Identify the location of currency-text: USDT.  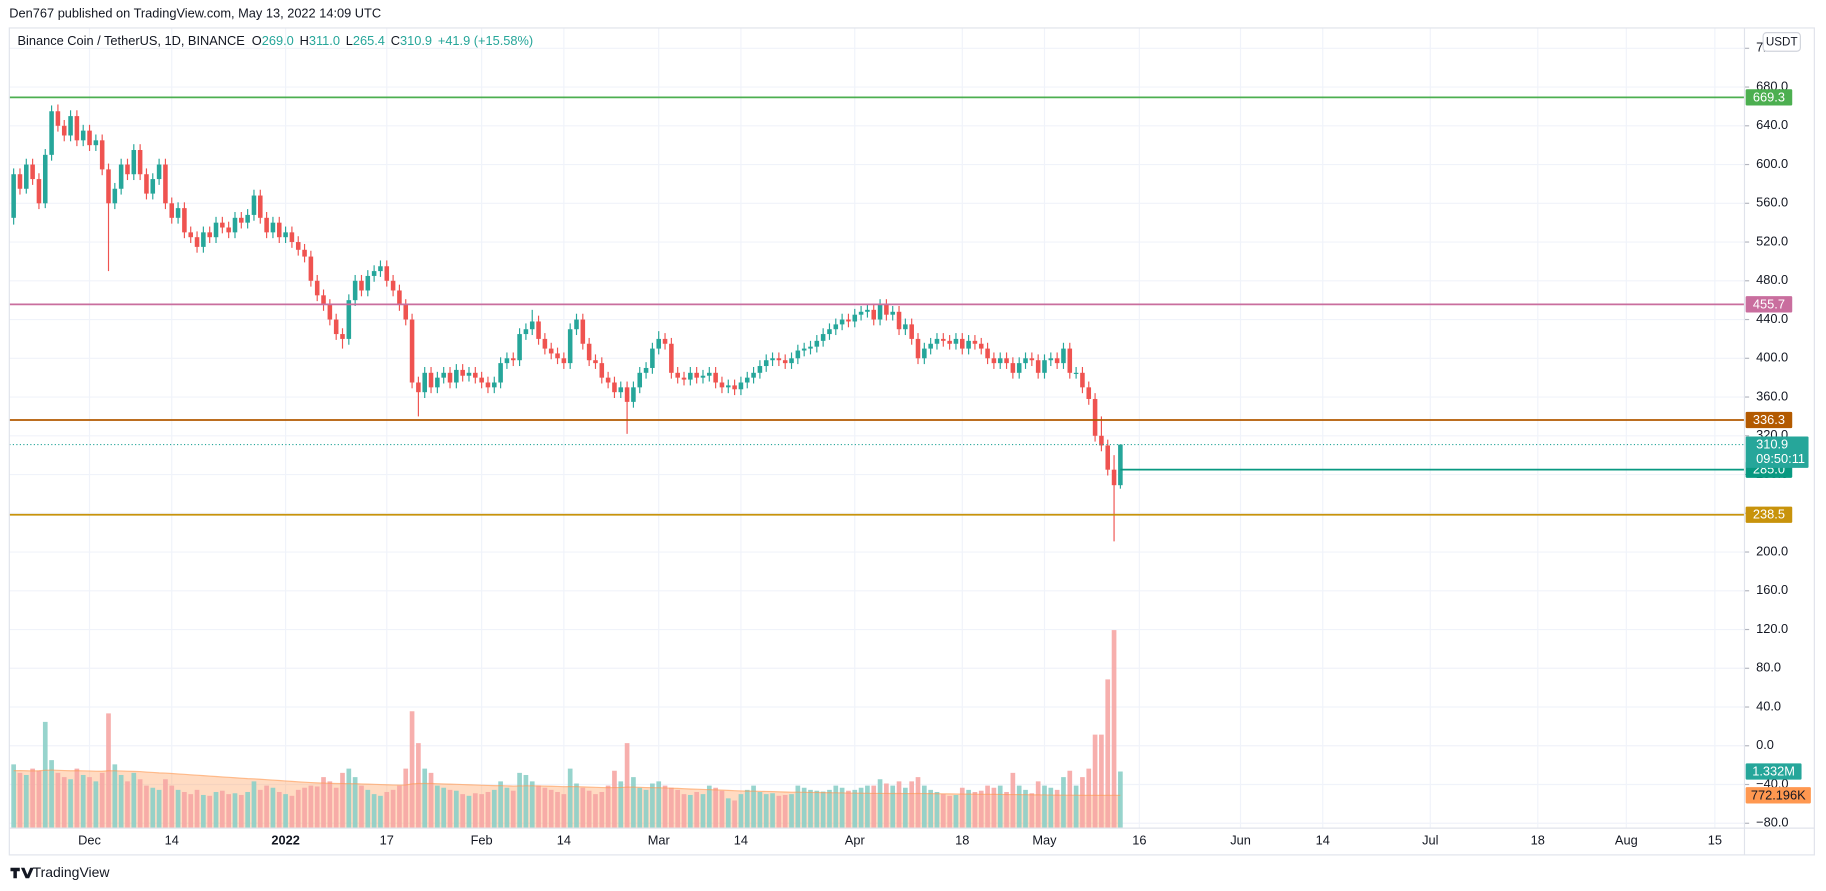
(1782, 42).